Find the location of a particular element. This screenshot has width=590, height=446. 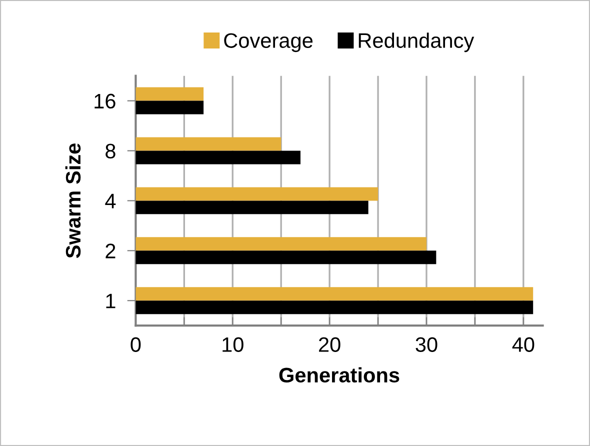

y-tick-label: 16 is located at coordinates (105, 101).